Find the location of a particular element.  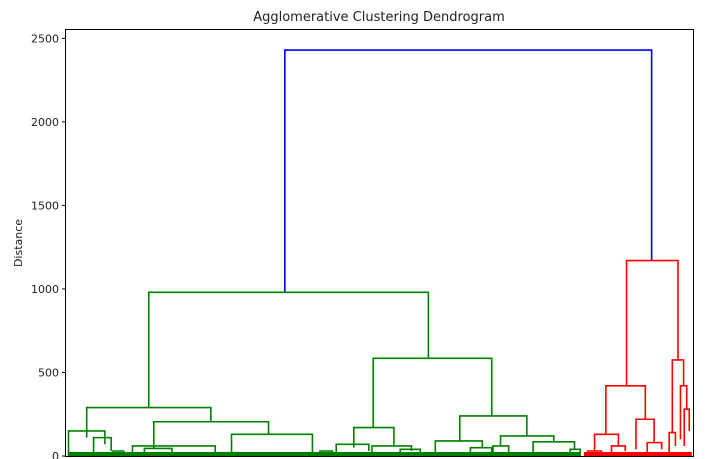

y-tick-label: 500 is located at coordinates (48, 372).